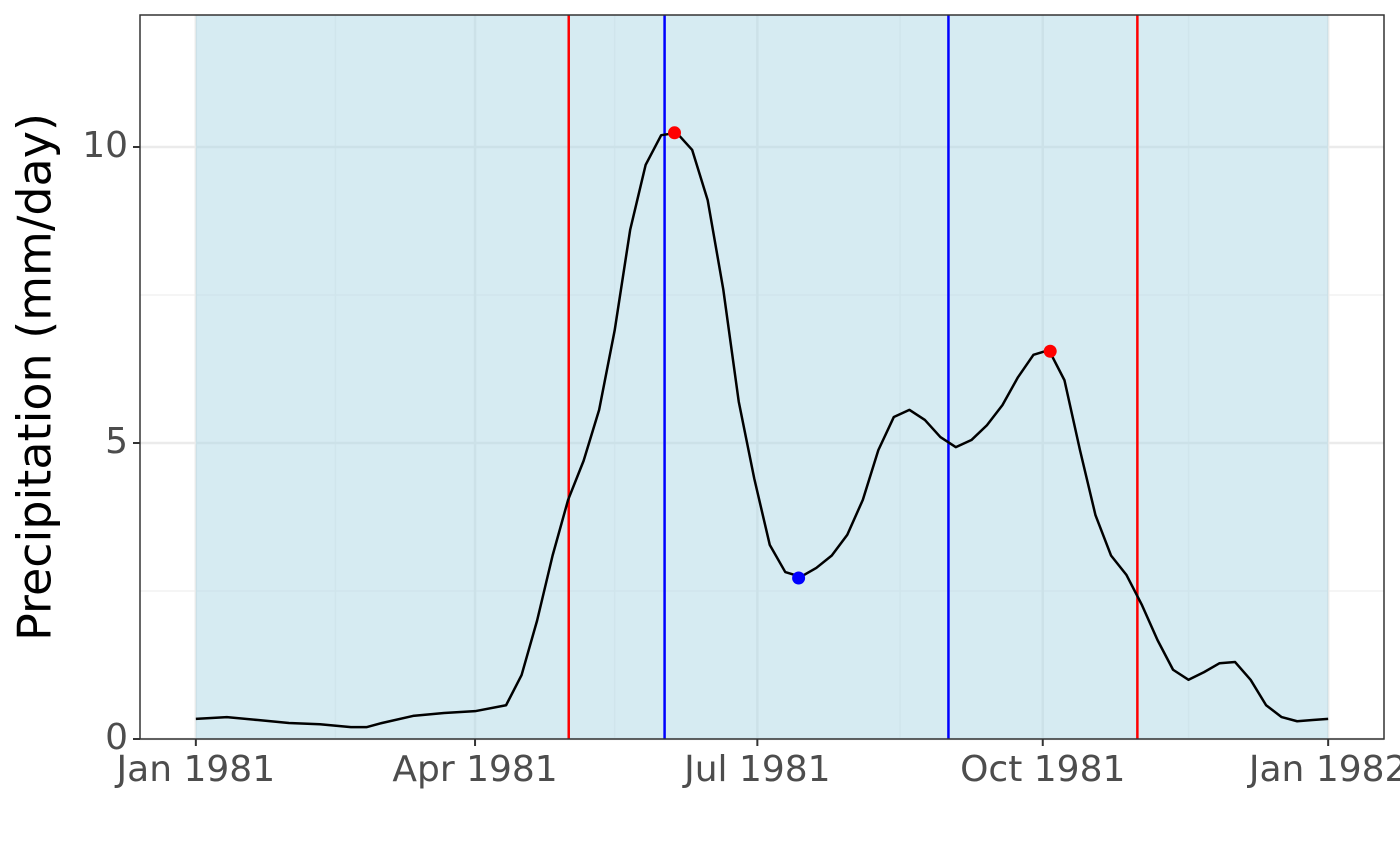  I want to click on y-axis-label: Precipitation (mm/day), so click(35, 377).